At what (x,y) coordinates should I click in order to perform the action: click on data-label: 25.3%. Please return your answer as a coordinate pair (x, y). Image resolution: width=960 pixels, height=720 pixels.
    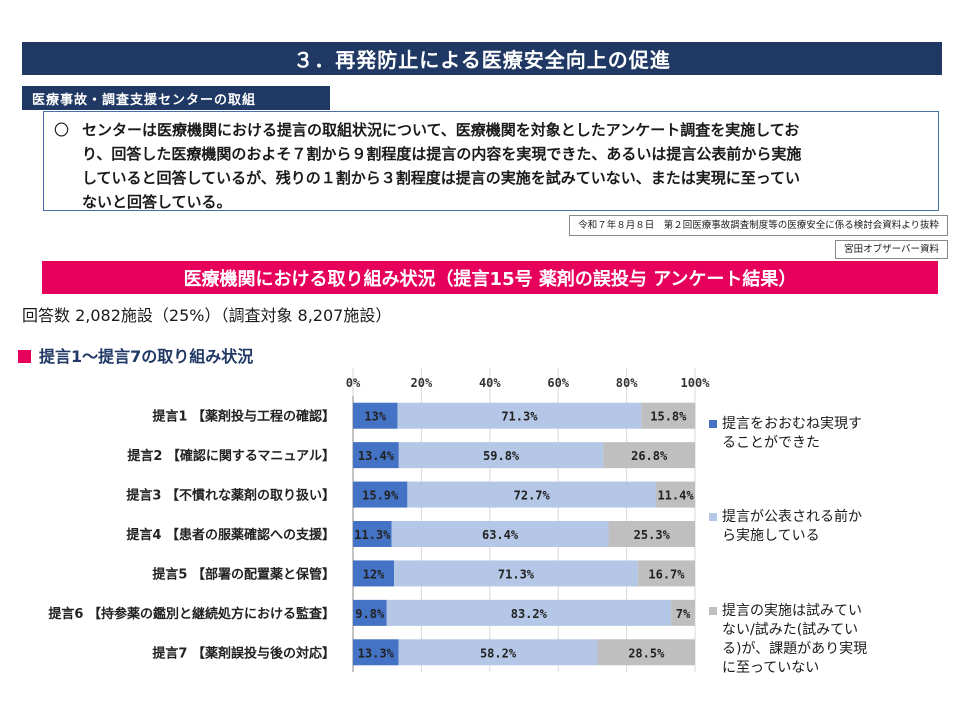
    Looking at the image, I should click on (652, 535).